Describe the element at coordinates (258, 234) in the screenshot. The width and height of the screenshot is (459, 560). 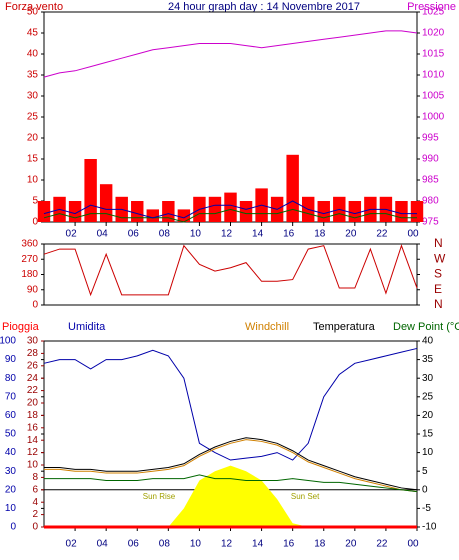
I see `x-tick-label: 14` at that location.